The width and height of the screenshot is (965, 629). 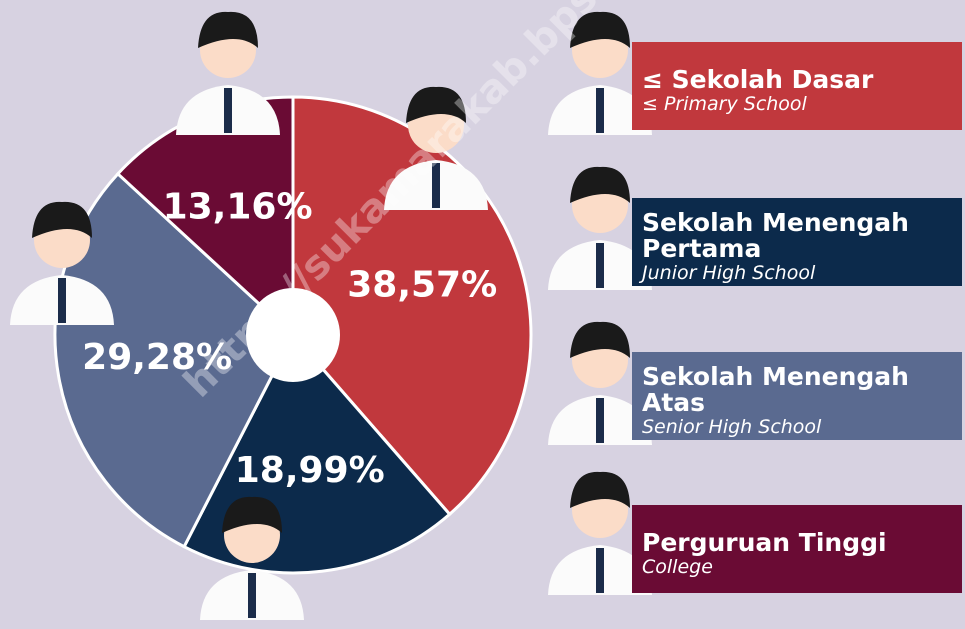 I want to click on legend-item: Sekolah Menengah Atas Senior High School, so click(x=797, y=396).